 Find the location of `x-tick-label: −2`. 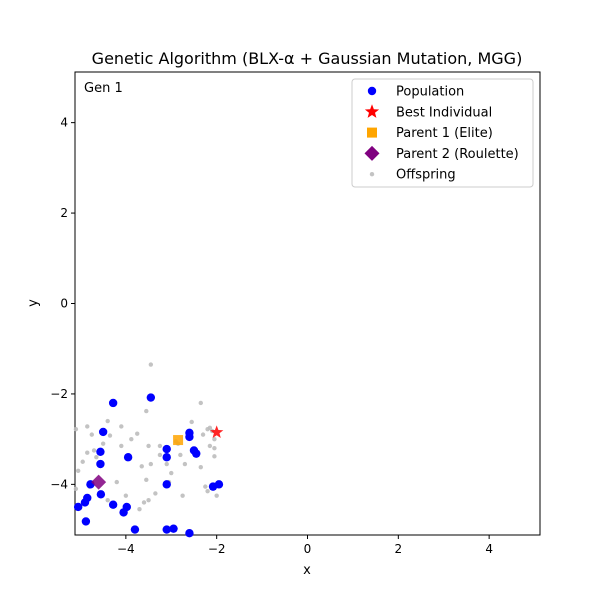

x-tick-label: −2 is located at coordinates (217, 549).